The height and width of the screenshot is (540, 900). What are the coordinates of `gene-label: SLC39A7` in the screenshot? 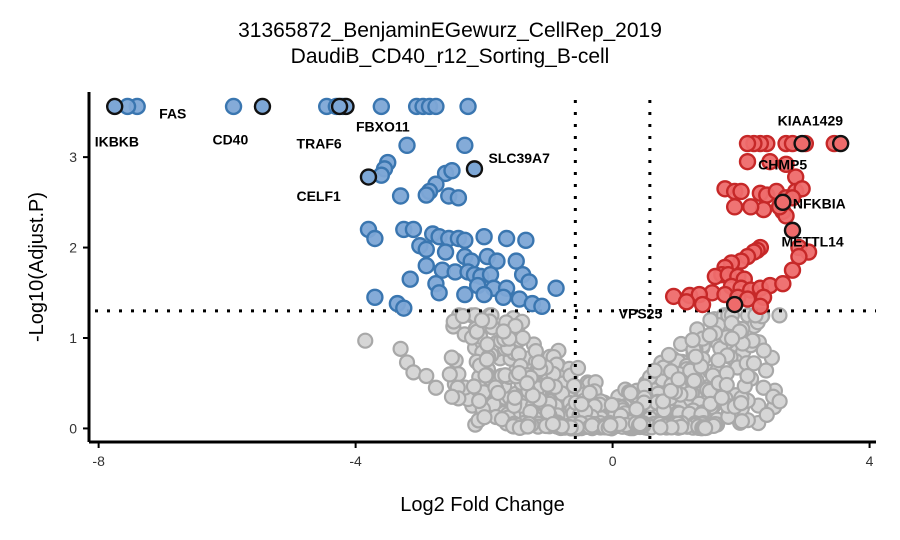 It's located at (519, 158).